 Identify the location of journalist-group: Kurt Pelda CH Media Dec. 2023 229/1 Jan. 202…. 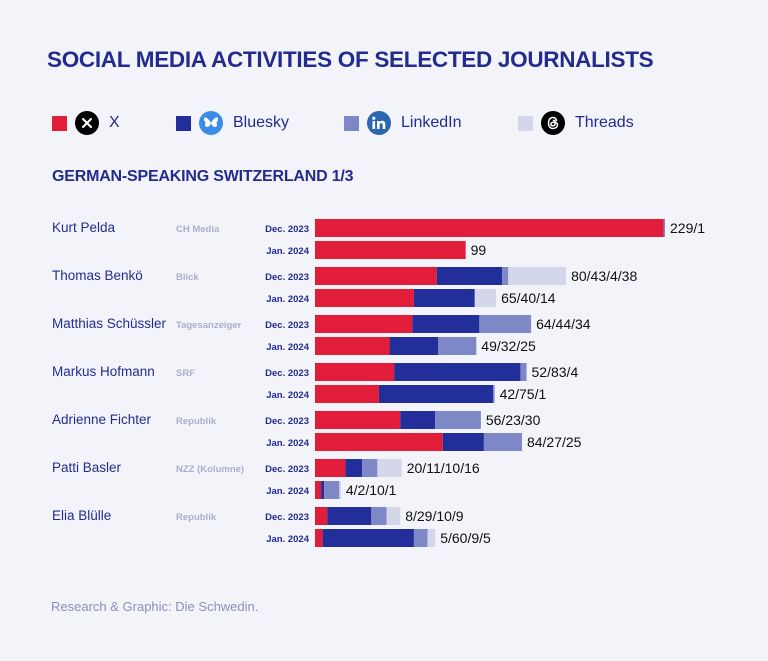
(378, 239).